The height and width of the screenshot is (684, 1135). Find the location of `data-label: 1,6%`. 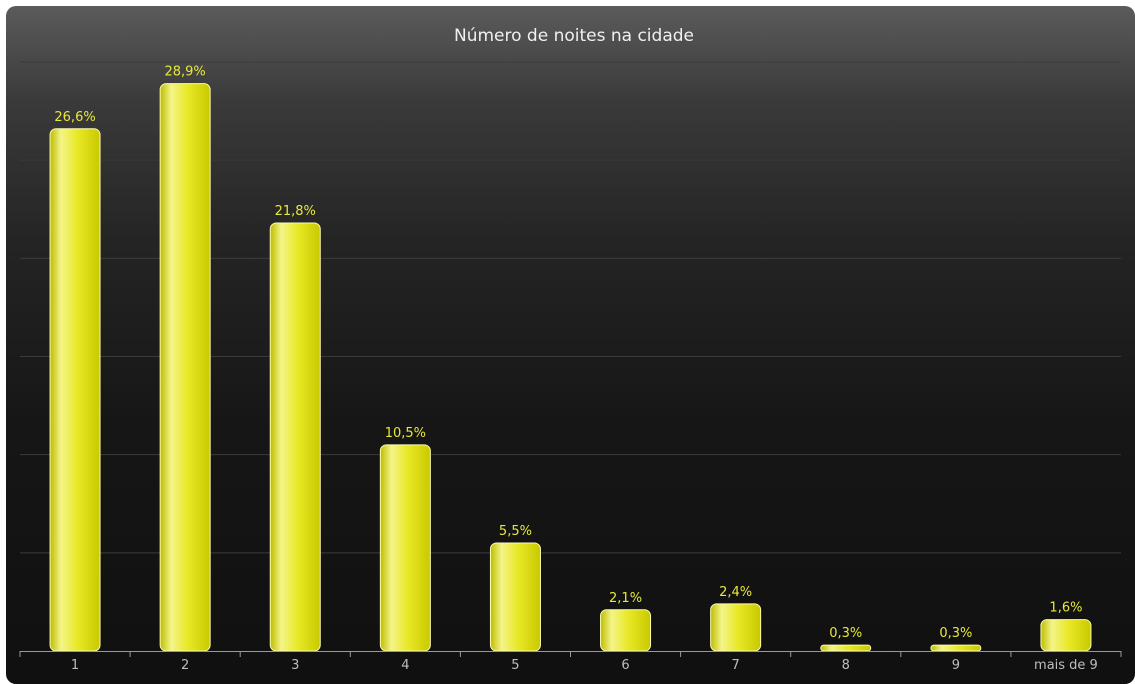

data-label: 1,6% is located at coordinates (1065, 608).